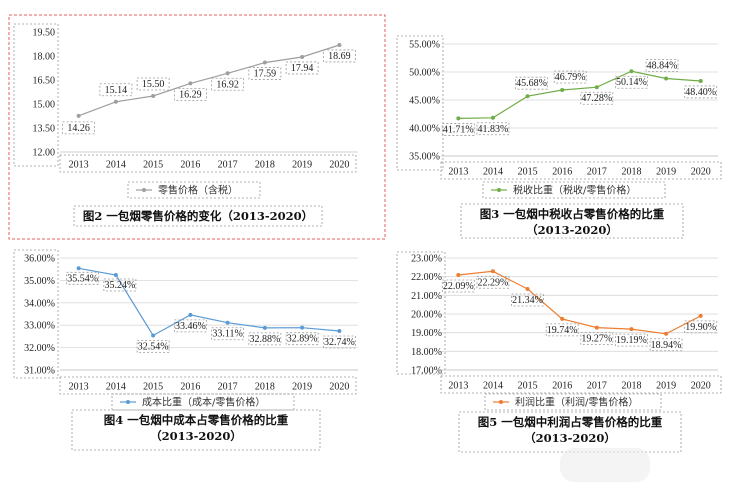  Describe the element at coordinates (424, 129) in the screenshot. I see `y-tick-label: 40.00%` at that location.